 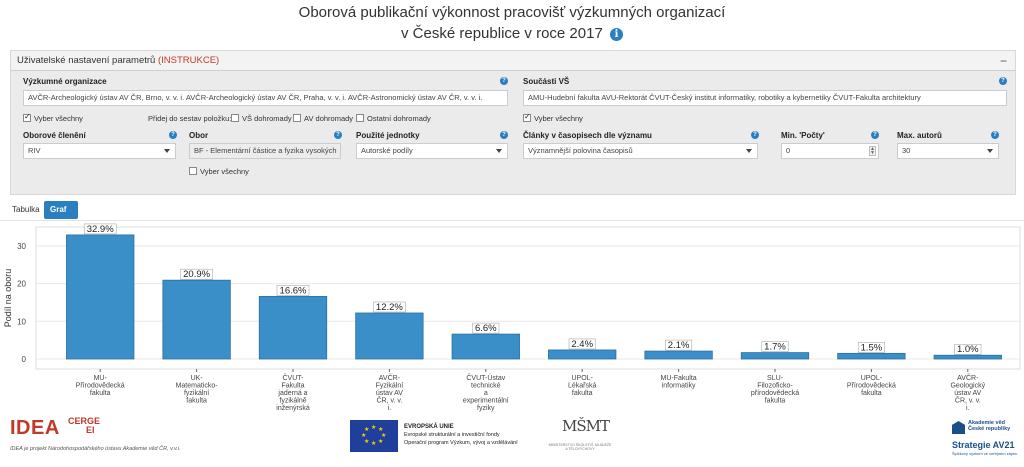 I want to click on tab-chart-bars: Graf (bars), so click(x=61, y=216).